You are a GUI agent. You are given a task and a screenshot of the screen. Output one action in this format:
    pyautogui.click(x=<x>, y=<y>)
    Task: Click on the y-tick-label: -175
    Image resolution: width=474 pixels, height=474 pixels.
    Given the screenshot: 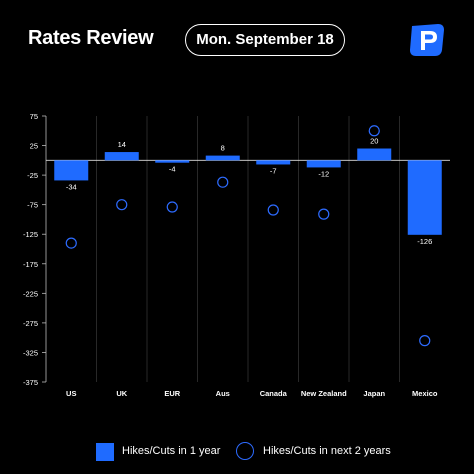 What is the action you would take?
    pyautogui.click(x=30, y=264)
    